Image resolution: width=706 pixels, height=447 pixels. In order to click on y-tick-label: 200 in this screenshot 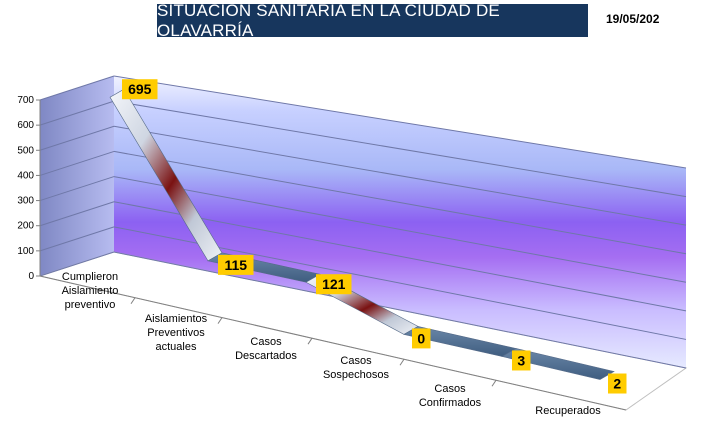, I will do `click(25, 226)`.